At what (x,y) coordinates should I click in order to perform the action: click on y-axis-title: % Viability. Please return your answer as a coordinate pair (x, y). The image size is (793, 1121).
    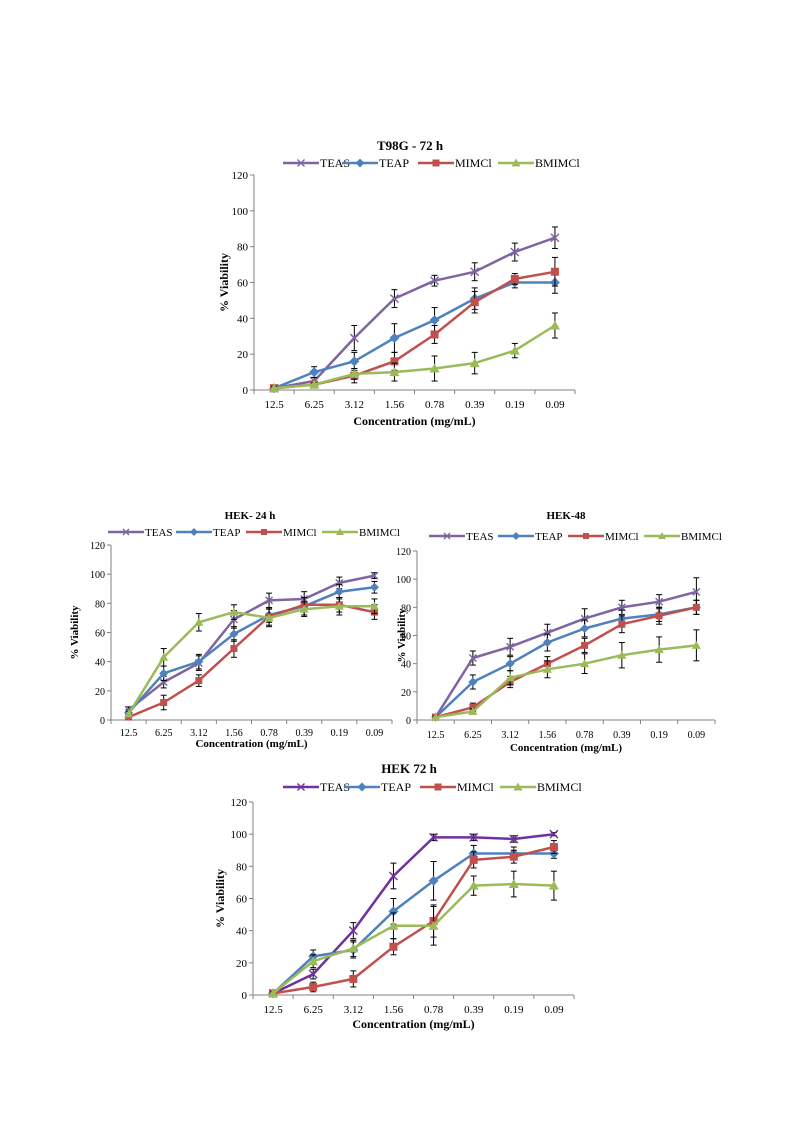
    Looking at the image, I should click on (220, 898).